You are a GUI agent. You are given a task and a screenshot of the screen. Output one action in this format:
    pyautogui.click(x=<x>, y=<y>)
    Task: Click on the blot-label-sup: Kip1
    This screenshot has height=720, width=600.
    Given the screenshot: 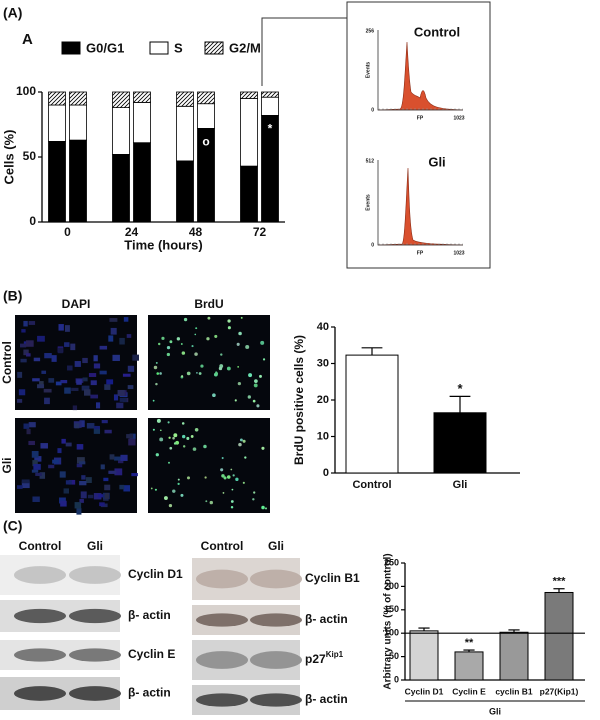 What is the action you would take?
    pyautogui.click(x=335, y=654)
    